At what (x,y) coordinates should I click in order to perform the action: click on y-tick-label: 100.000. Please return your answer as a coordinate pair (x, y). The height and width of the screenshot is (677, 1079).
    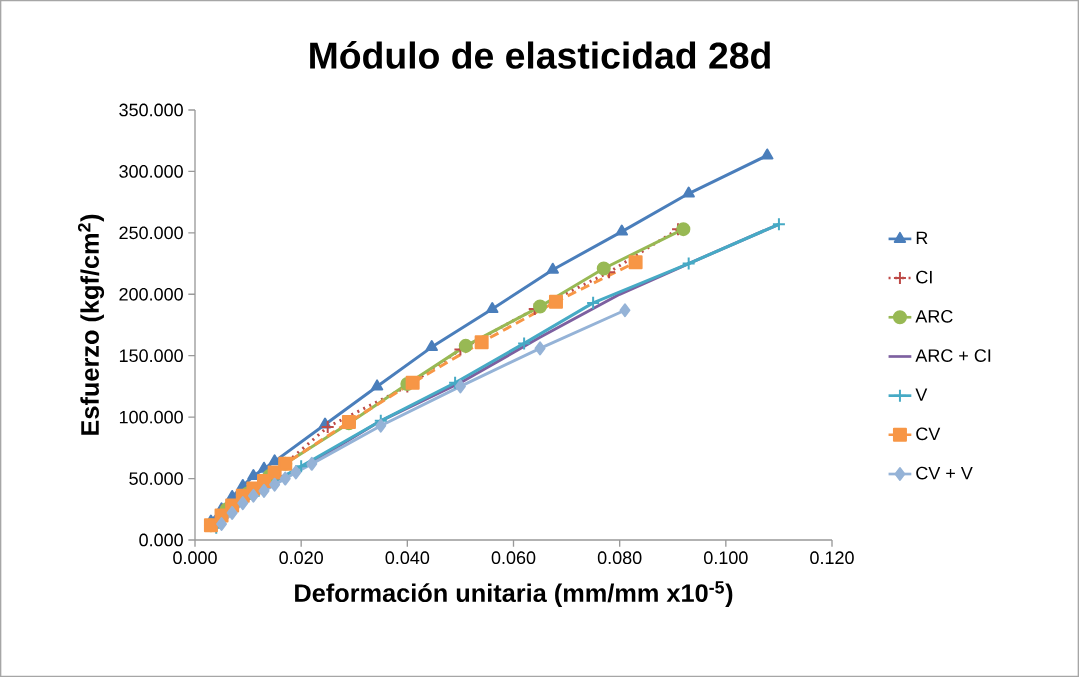
    Looking at the image, I should click on (151, 417).